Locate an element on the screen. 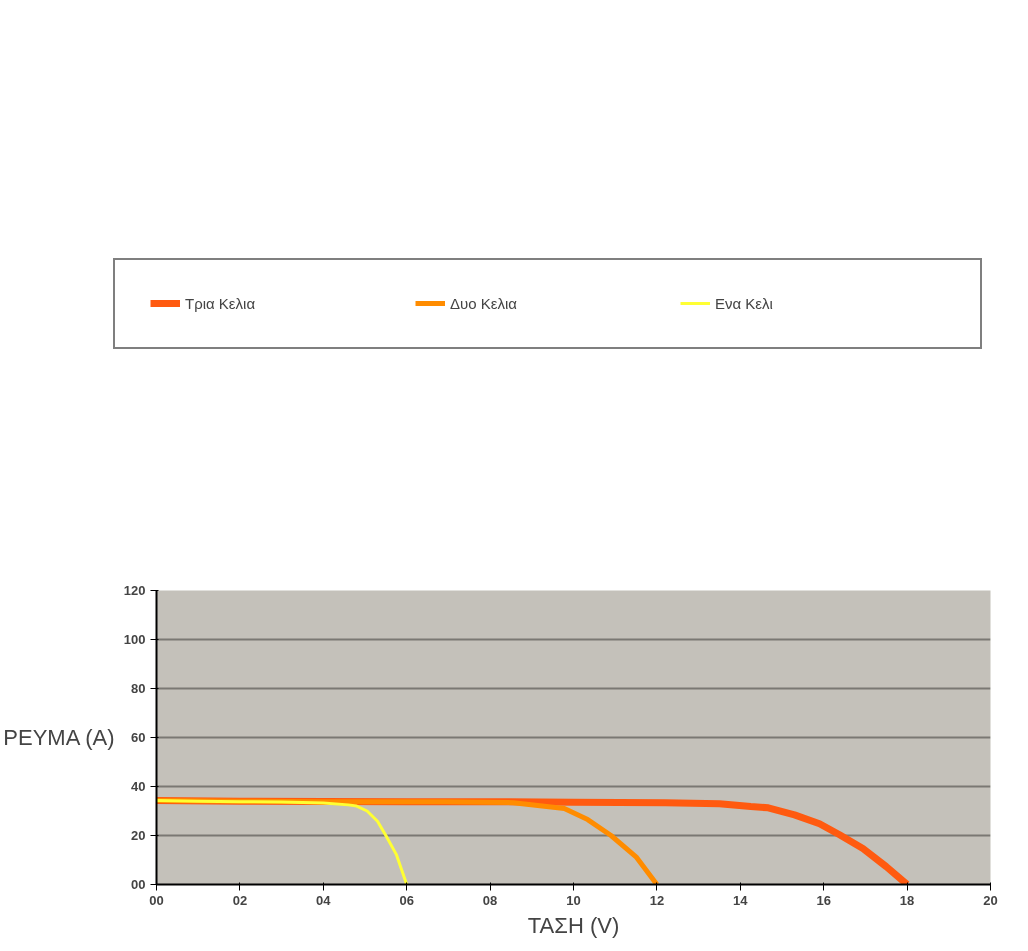 This screenshot has height=951, width=1028. x-tick-label: 10 is located at coordinates (573, 900).